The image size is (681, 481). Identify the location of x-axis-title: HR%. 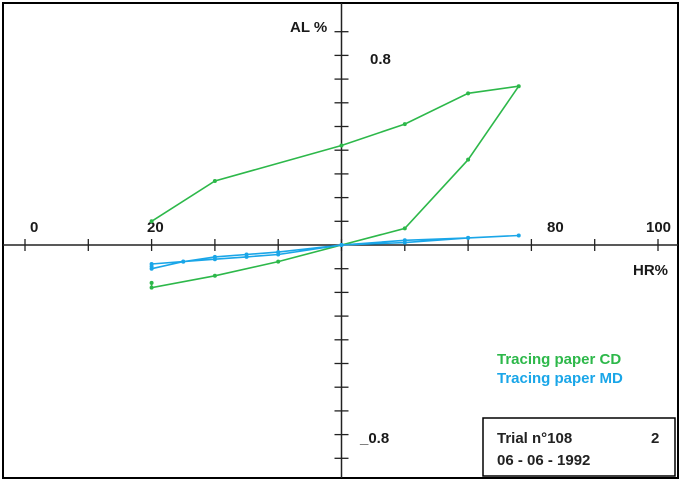
(650, 270).